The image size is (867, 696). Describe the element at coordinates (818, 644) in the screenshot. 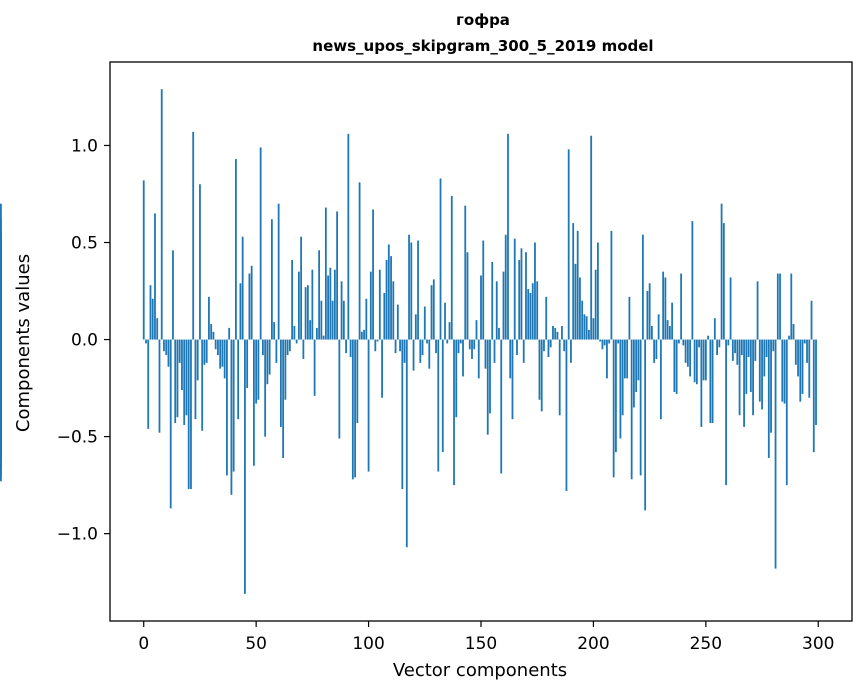

I see `x-tick-label: 300` at that location.